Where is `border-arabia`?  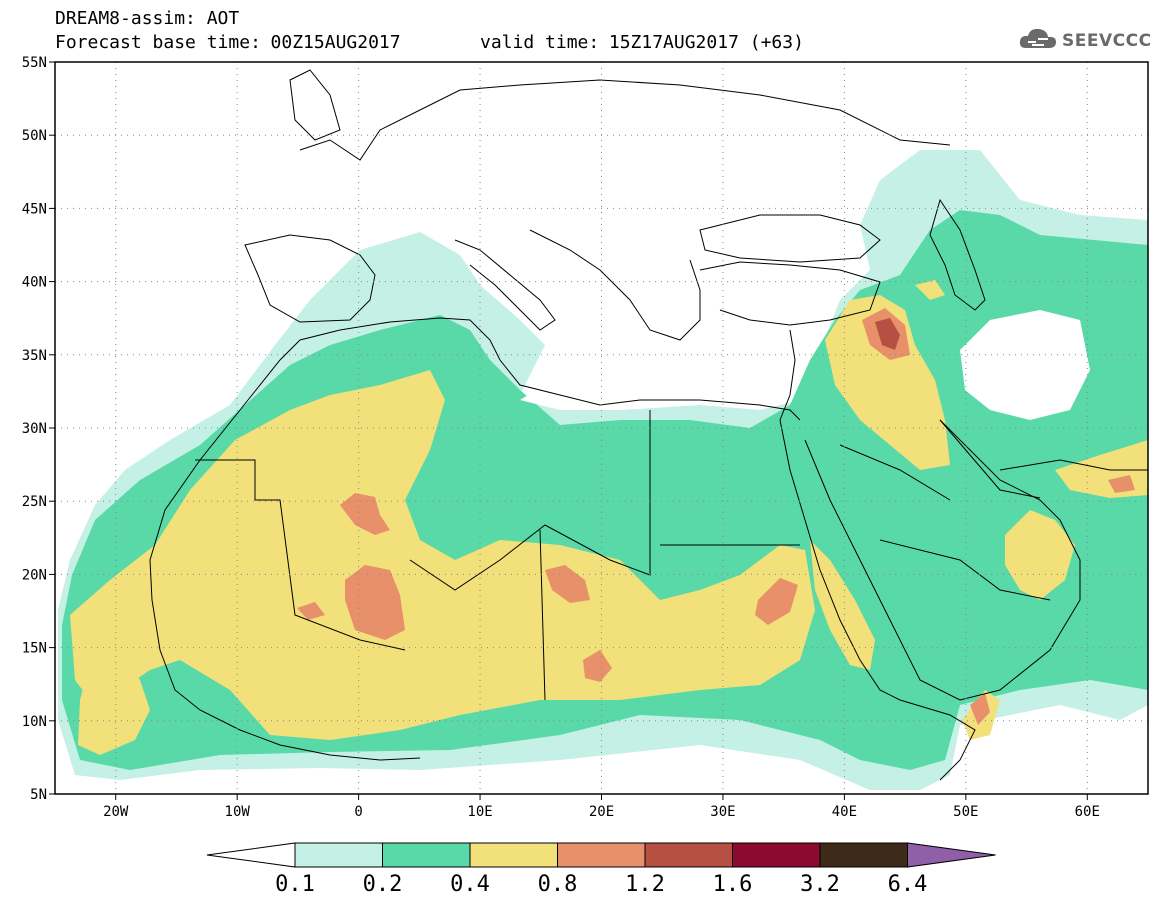
border-arabia is located at coordinates (945, 522).